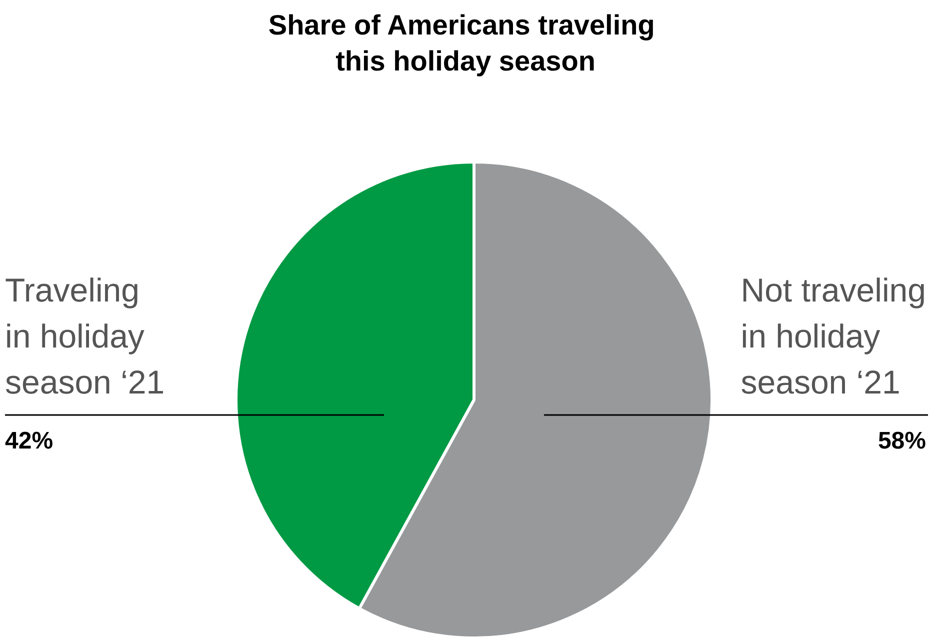 Image resolution: width=931 pixels, height=641 pixels. Describe the element at coordinates (833, 336) in the screenshot. I see `slice-label: Not traveling in holiday season ‘21` at that location.